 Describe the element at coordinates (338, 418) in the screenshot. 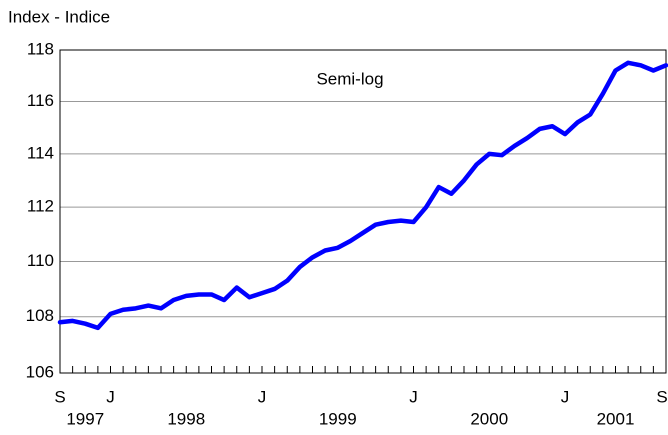

I see `year-label: 1999` at that location.